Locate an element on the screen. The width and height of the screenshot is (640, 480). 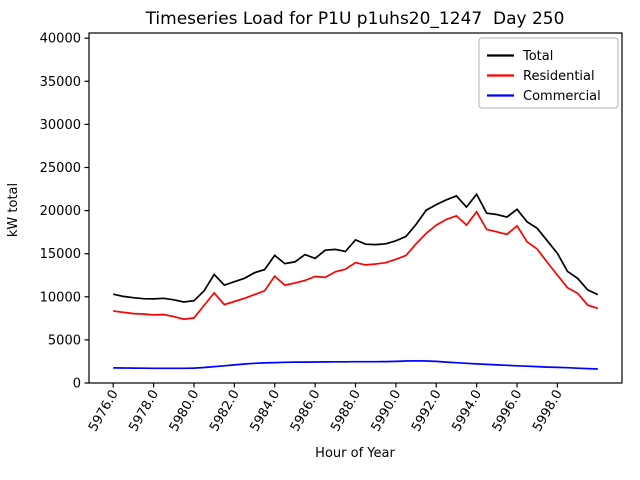
y-axis-label: kW total is located at coordinates (13, 210).